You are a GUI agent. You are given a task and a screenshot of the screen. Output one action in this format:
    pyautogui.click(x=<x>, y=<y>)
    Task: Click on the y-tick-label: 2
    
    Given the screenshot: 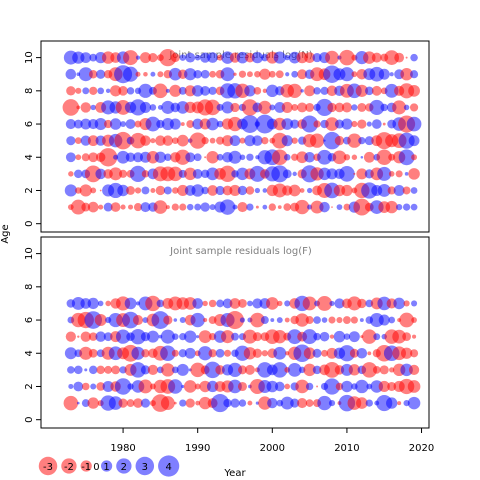 What is the action you would take?
    pyautogui.click(x=29, y=190)
    